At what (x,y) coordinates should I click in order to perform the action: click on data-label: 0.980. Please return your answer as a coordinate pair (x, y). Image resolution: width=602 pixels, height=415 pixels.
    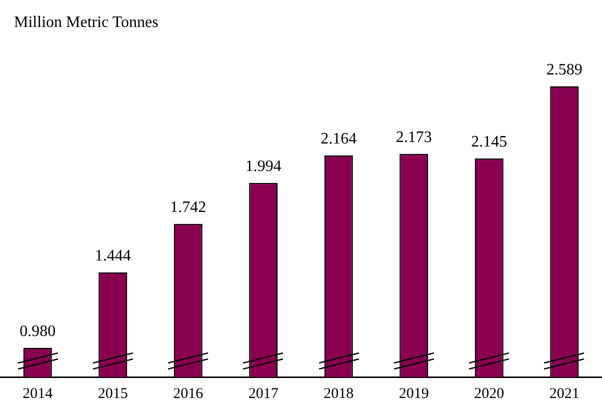
    Looking at the image, I should click on (38, 331).